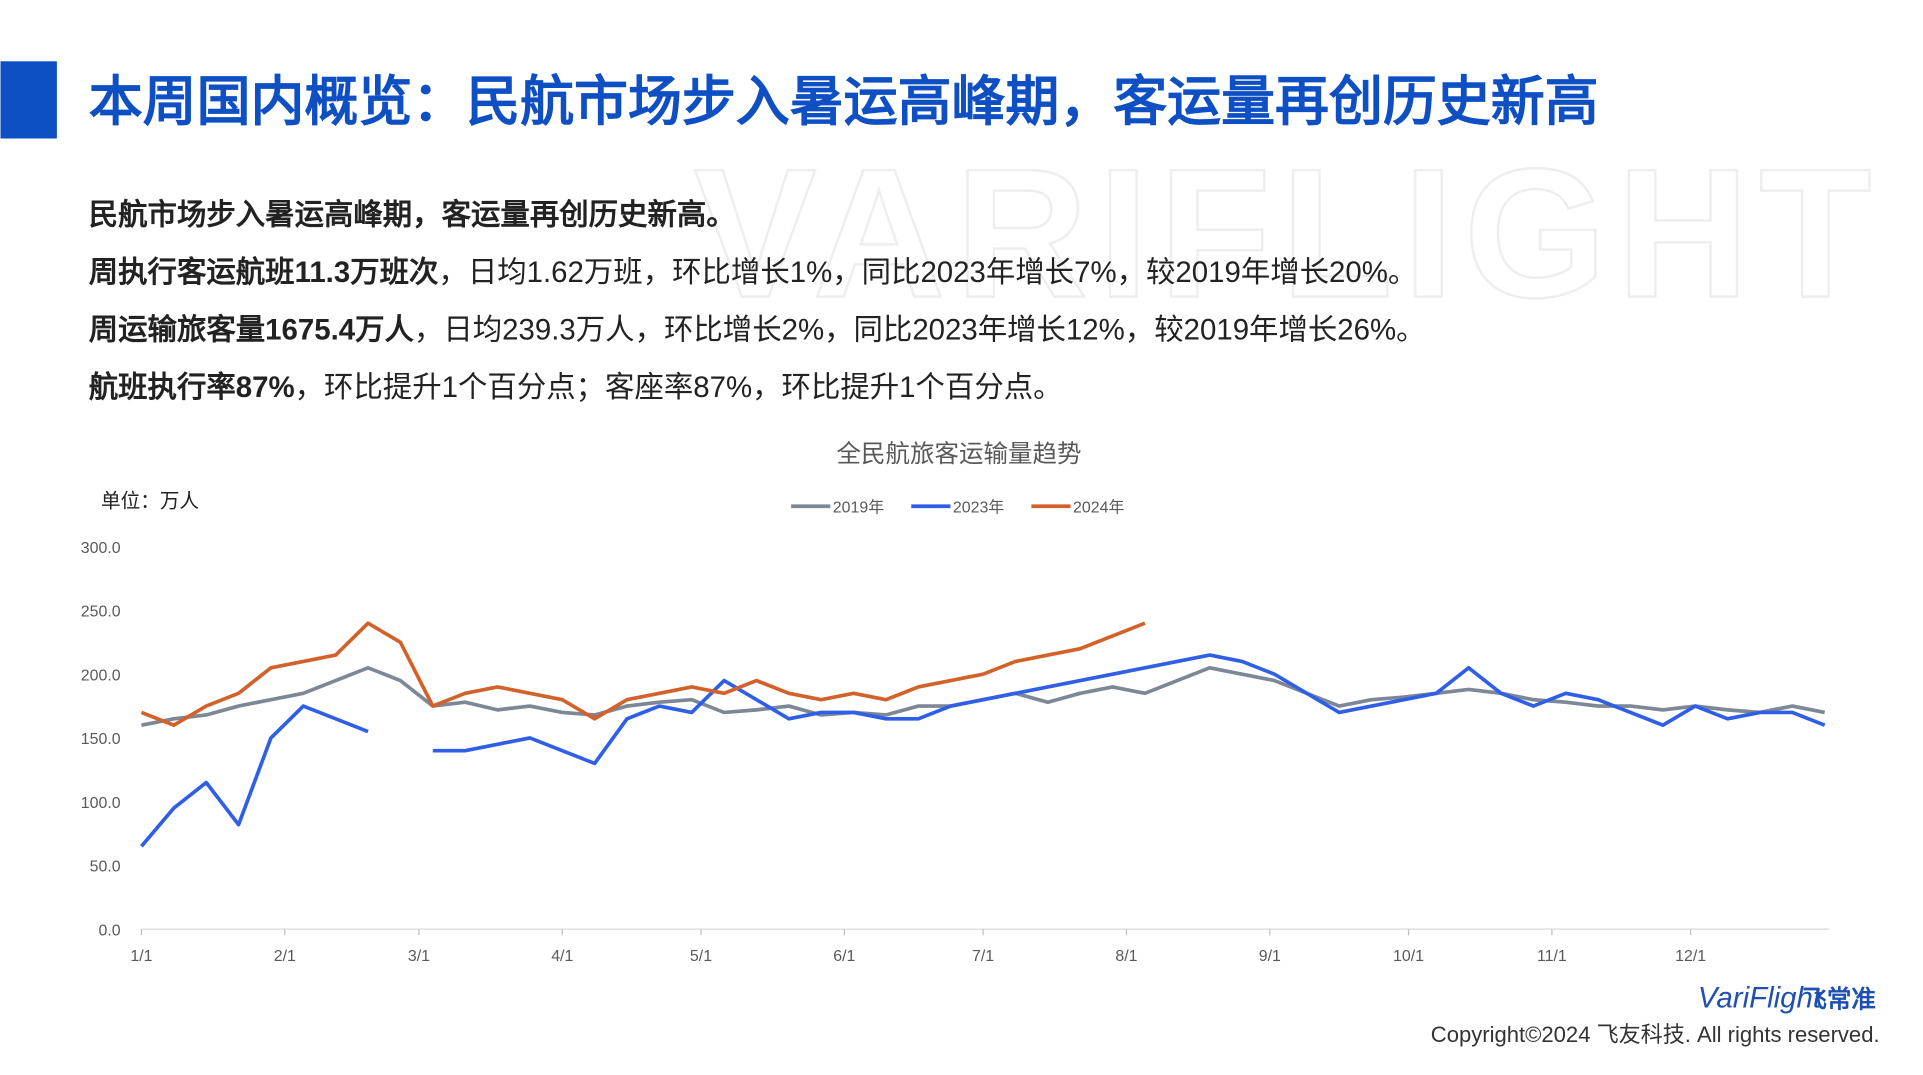 The height and width of the screenshot is (1075, 1923). Describe the element at coordinates (562, 956) in the screenshot. I see `x-tick-label: 4/1` at that location.